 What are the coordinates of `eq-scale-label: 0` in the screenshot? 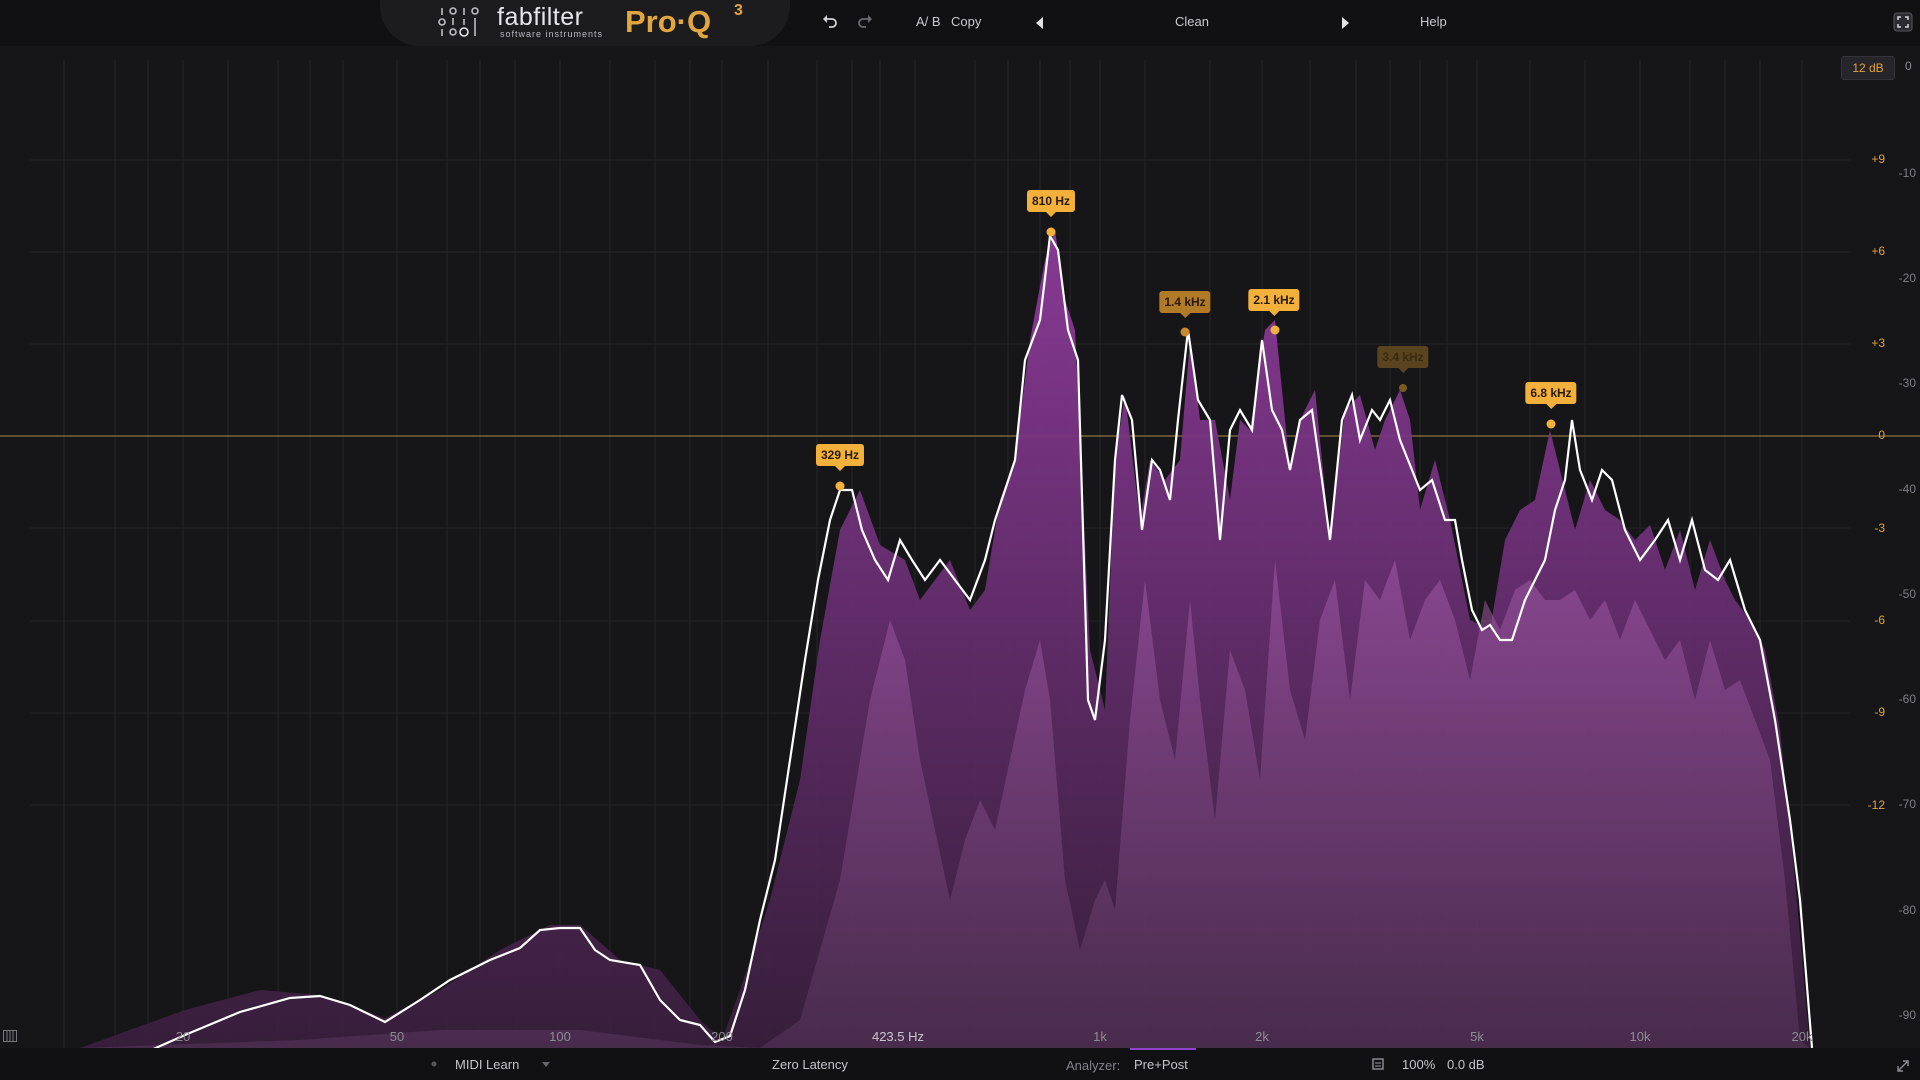 It's located at (1881, 435).